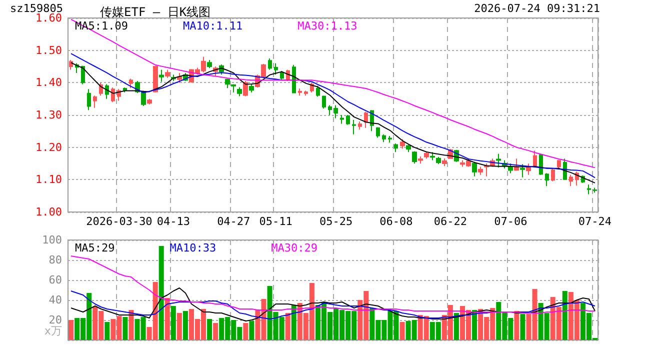 The width and height of the screenshot is (660, 360). Describe the element at coordinates (275, 221) in the screenshot. I see `x-tick-label: 05-11` at that location.